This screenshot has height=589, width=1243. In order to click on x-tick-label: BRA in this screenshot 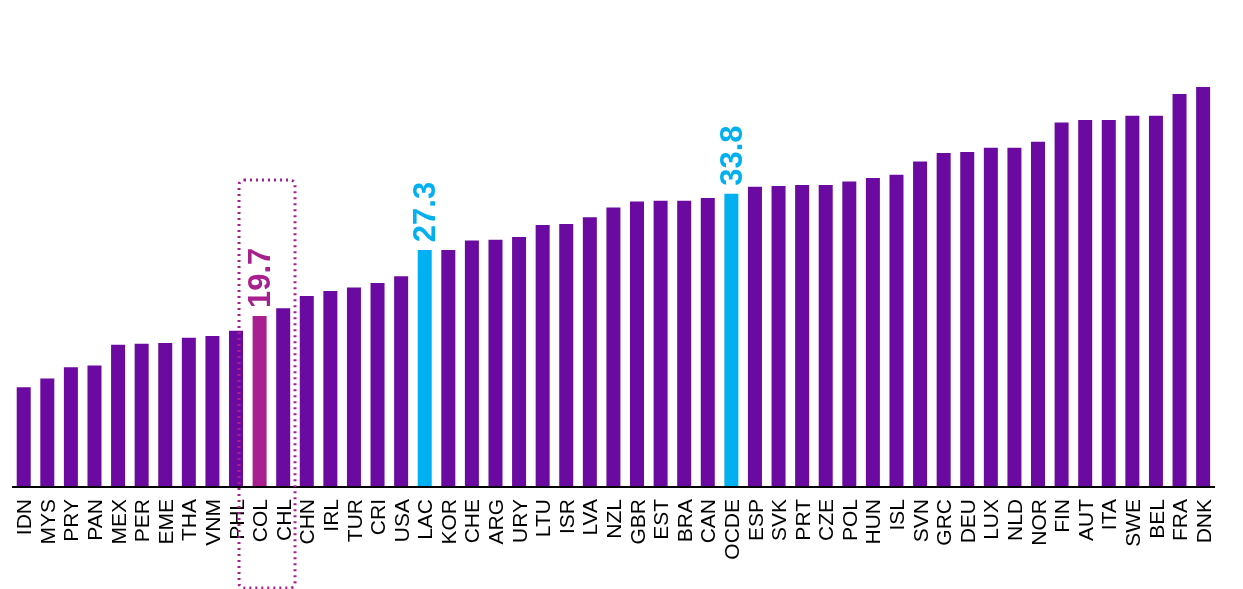, I will do `click(684, 521)`.